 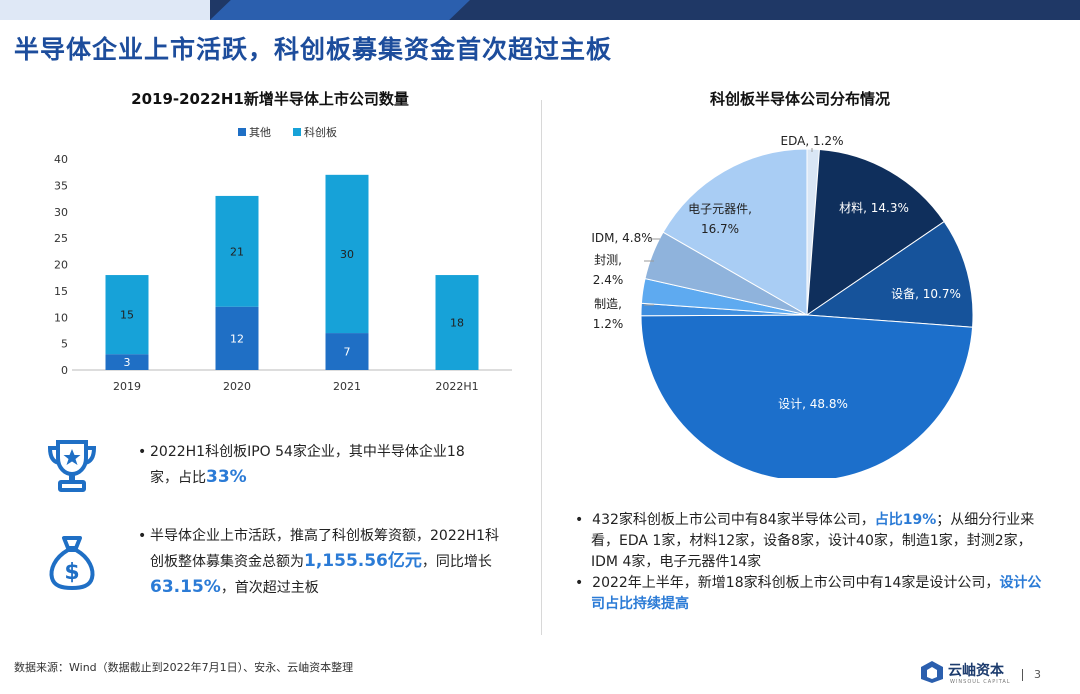 I want to click on money-bag-icon: $, so click(x=72, y=563).